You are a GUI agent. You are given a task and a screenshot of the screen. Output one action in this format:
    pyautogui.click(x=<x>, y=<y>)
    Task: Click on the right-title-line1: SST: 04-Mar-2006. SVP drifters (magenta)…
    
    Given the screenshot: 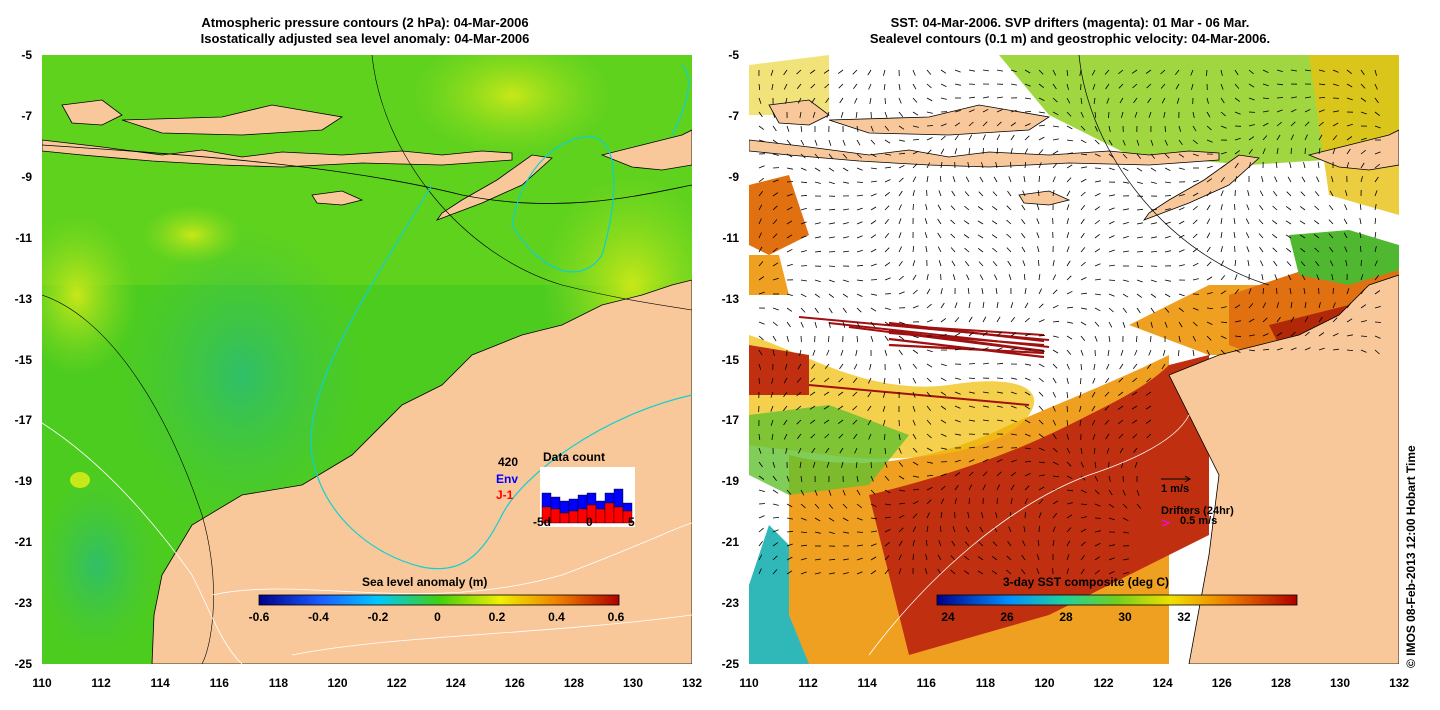 What is the action you would take?
    pyautogui.click(x=1070, y=22)
    